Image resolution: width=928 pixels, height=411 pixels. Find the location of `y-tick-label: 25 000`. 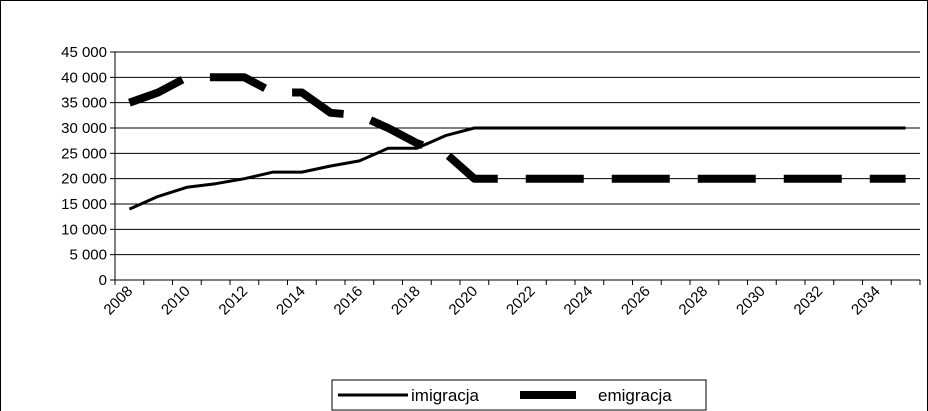

y-tick-label: 25 000 is located at coordinates (84, 153).